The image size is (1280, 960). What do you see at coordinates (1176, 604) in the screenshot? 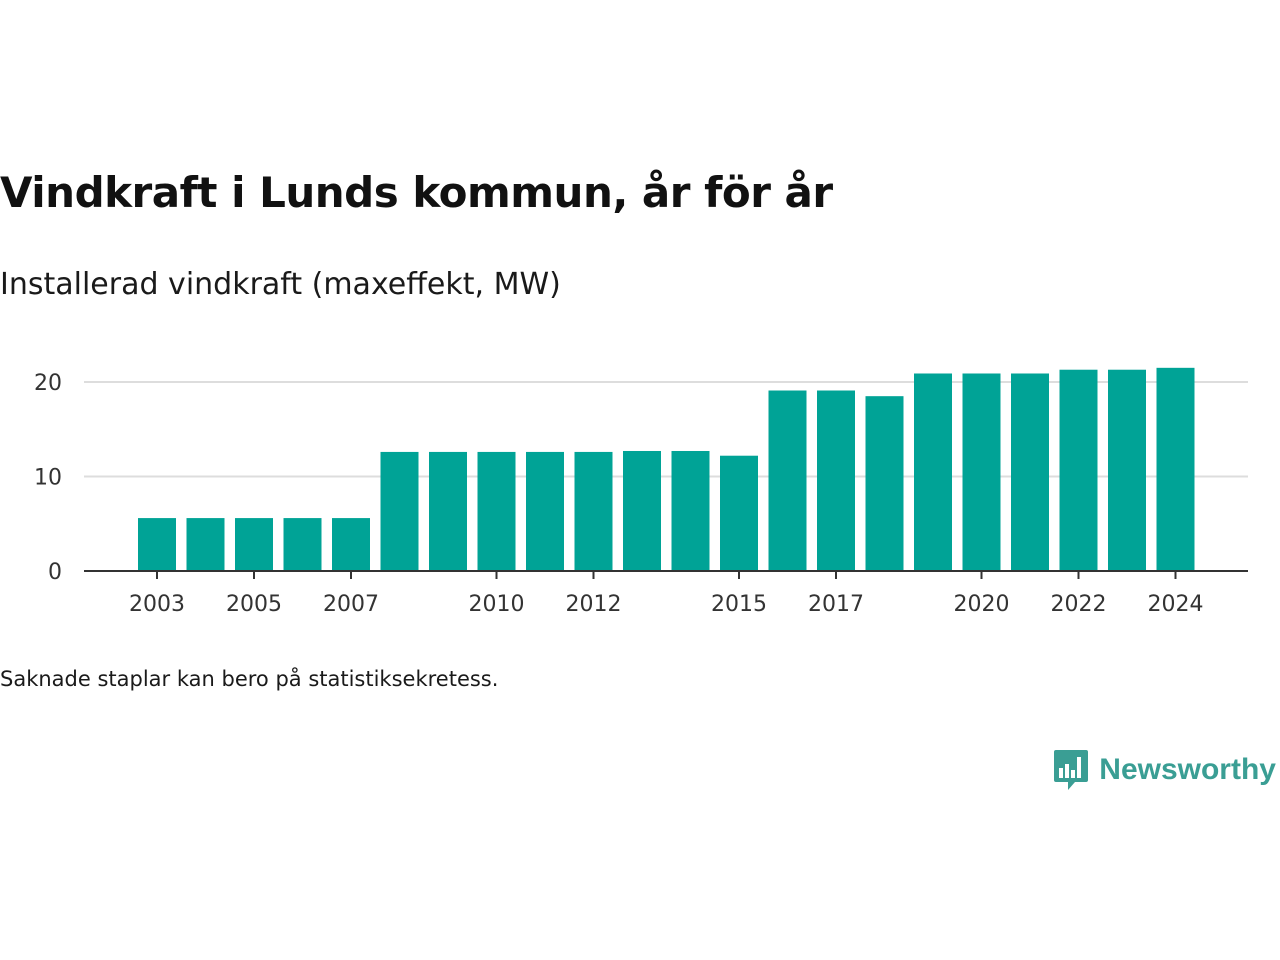
I see `x-tick-label-2024: 2024` at bounding box center [1176, 604].